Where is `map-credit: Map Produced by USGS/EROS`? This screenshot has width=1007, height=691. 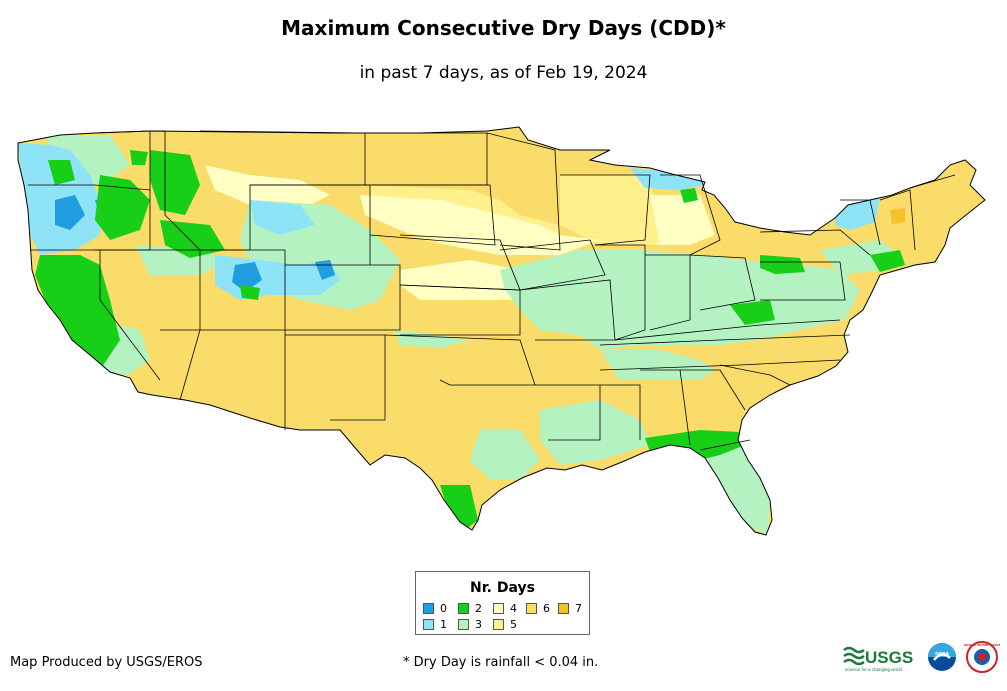 map-credit: Map Produced by USGS/EROS is located at coordinates (106, 662).